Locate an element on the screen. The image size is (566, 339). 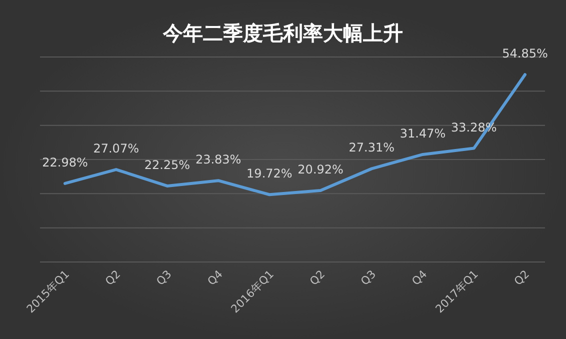
chart-title: 今年二季度毛利率大幅上升 is located at coordinates (282, 33).